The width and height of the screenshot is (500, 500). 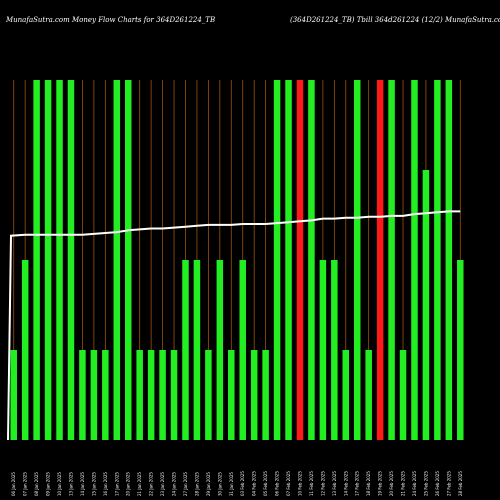 I want to click on x-tick-label: 14 Feb 2025, so click(x=345, y=483).